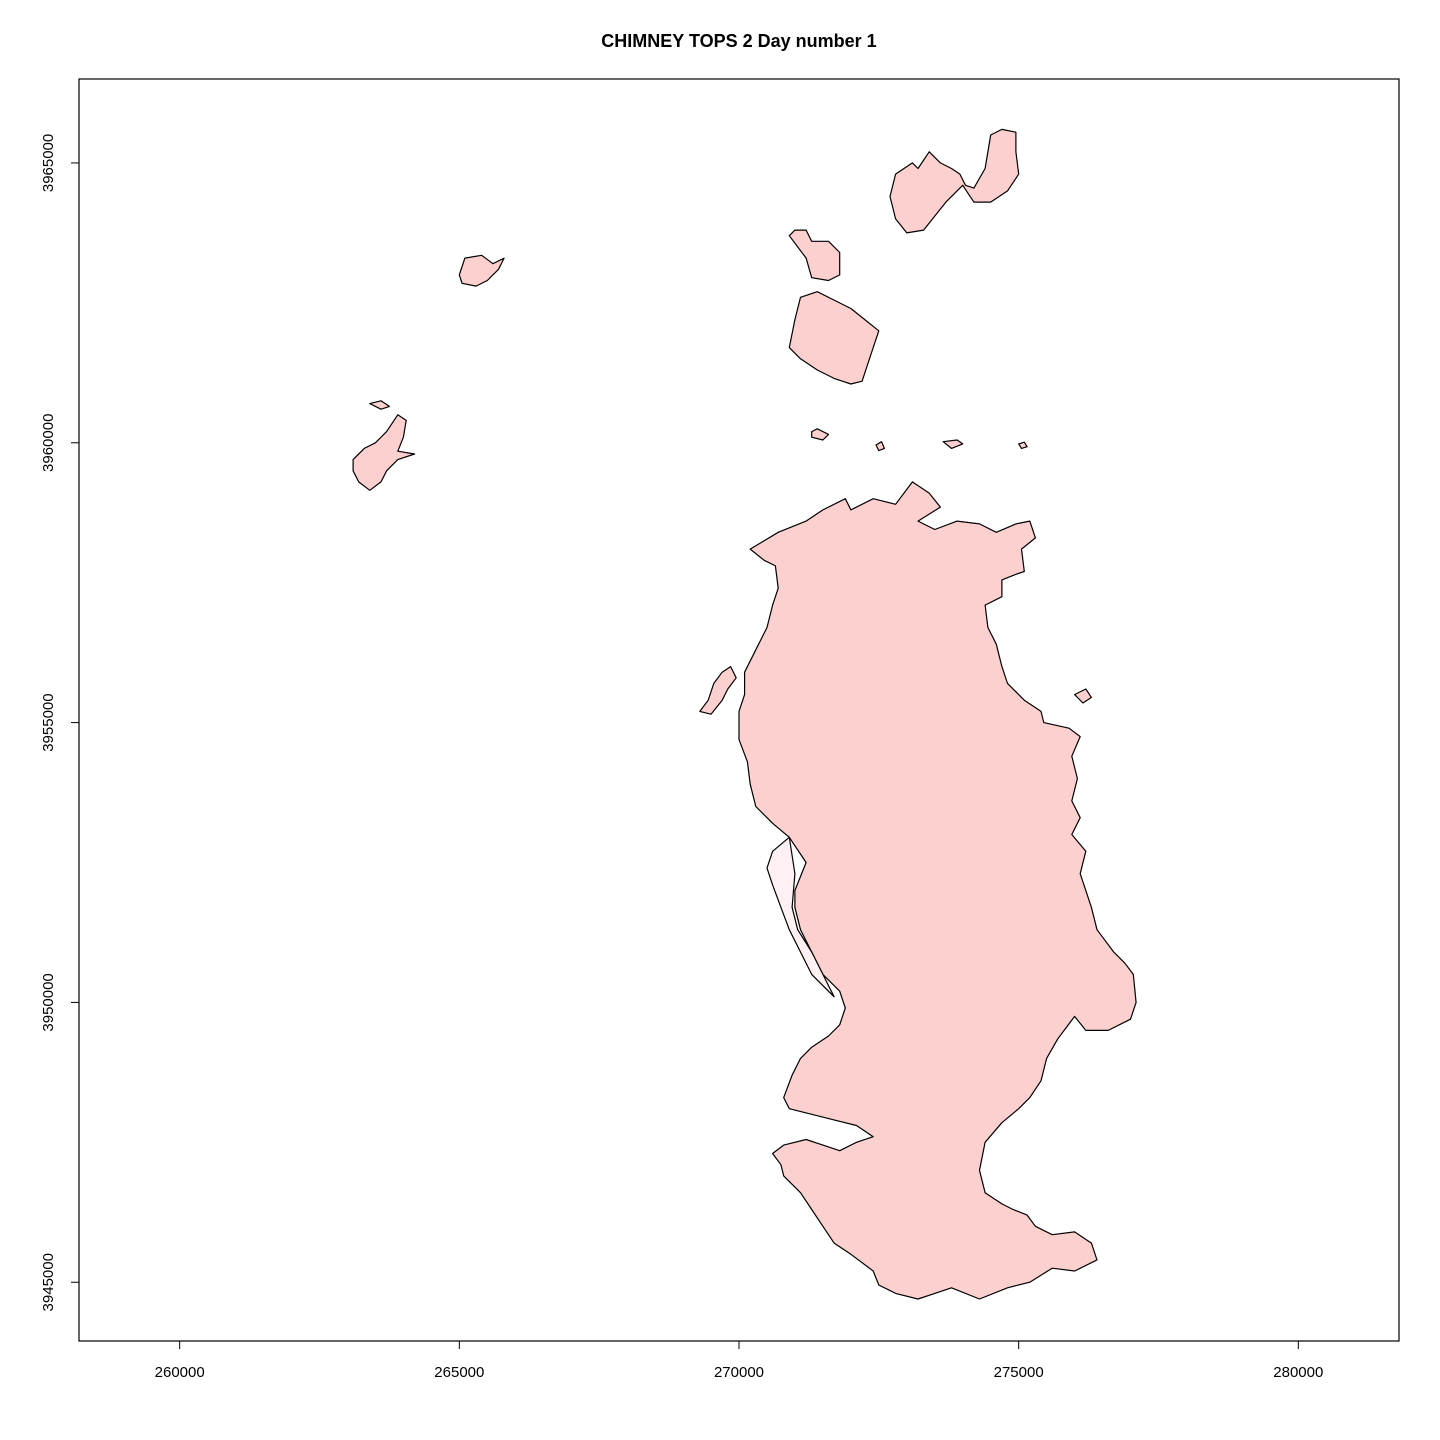 The image size is (1440, 1440). What do you see at coordinates (1298, 1372) in the screenshot?
I see `x-tick-label: 280000` at bounding box center [1298, 1372].